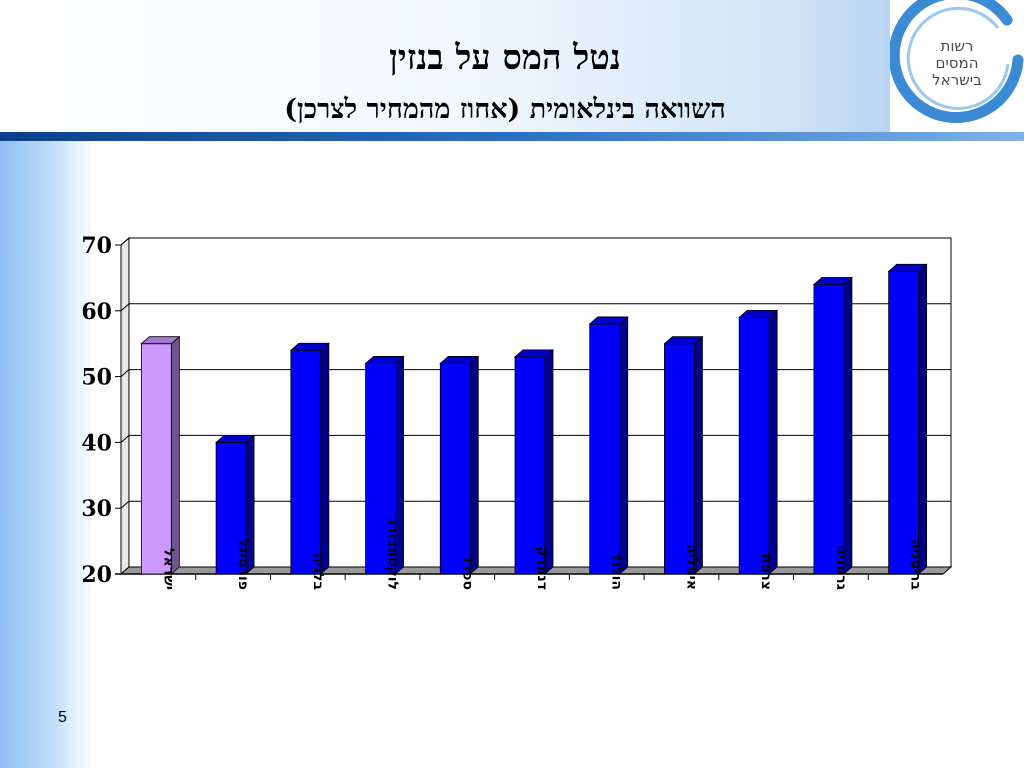  Describe the element at coordinates (957, 80) in the screenshot. I see `logo-line: בישראל` at that location.